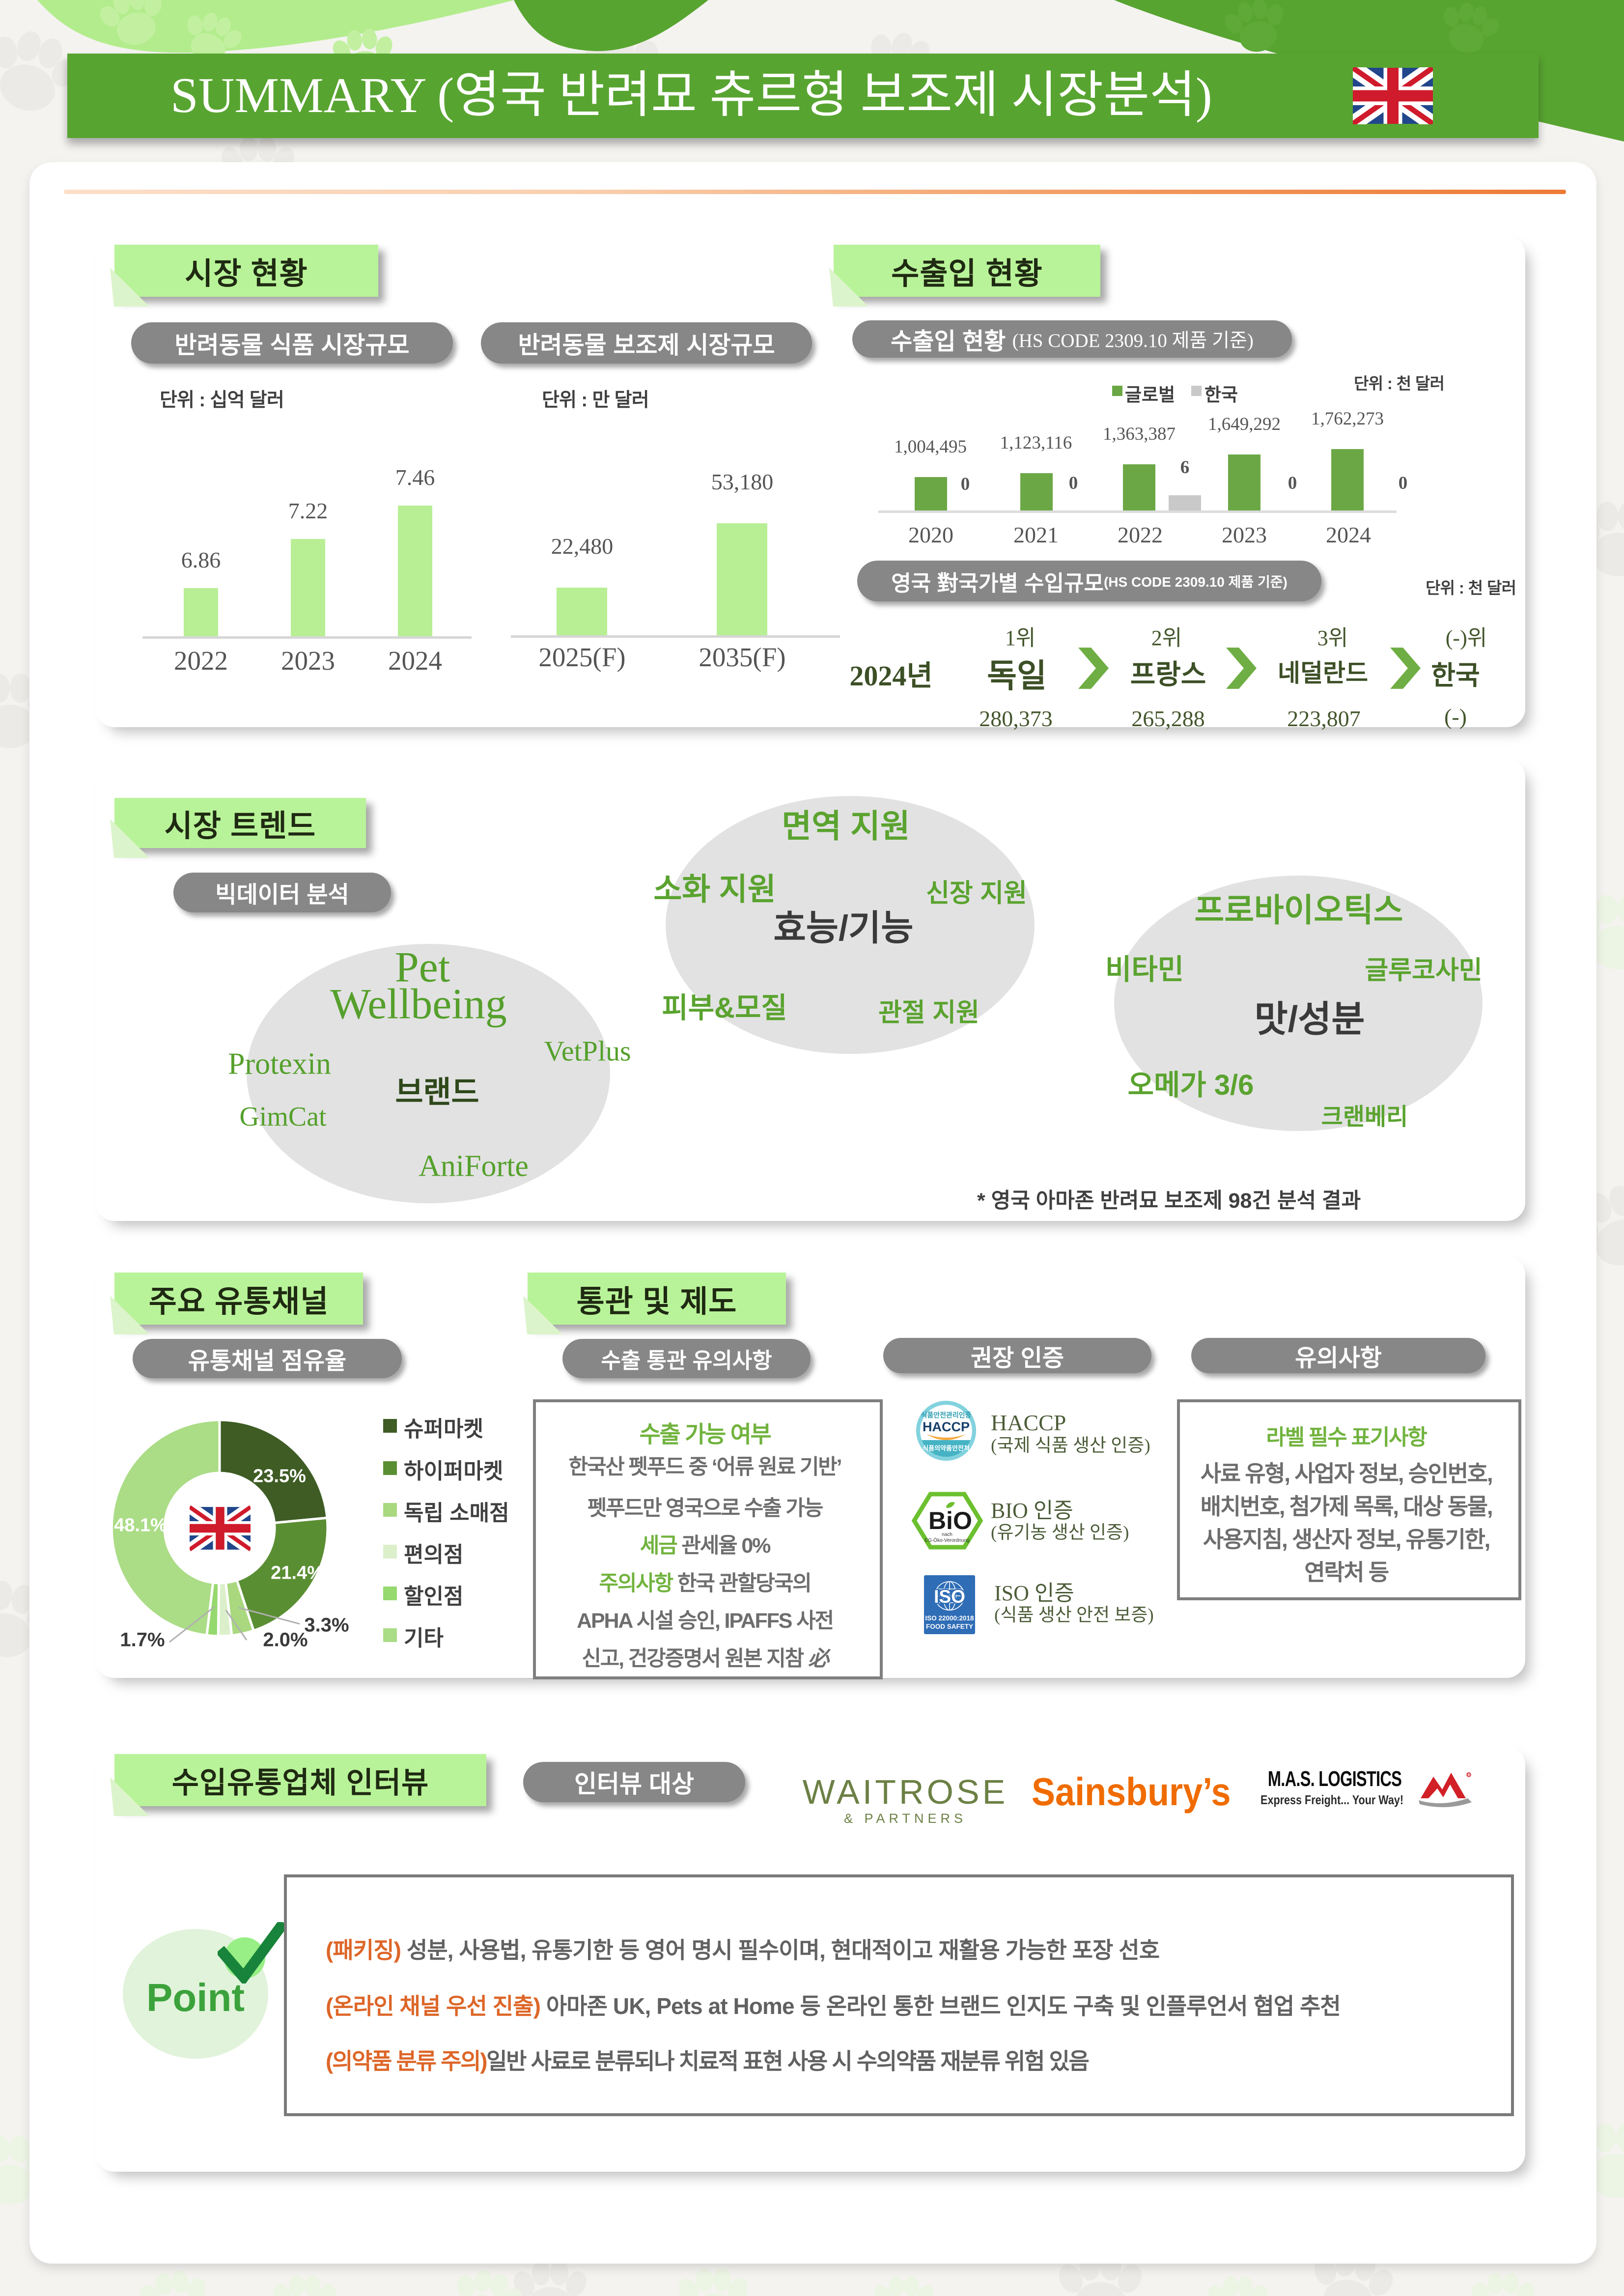 The image size is (1624, 2296). What do you see at coordinates (937, 1520) in the screenshot?
I see `svg-text: B` at bounding box center [937, 1520].